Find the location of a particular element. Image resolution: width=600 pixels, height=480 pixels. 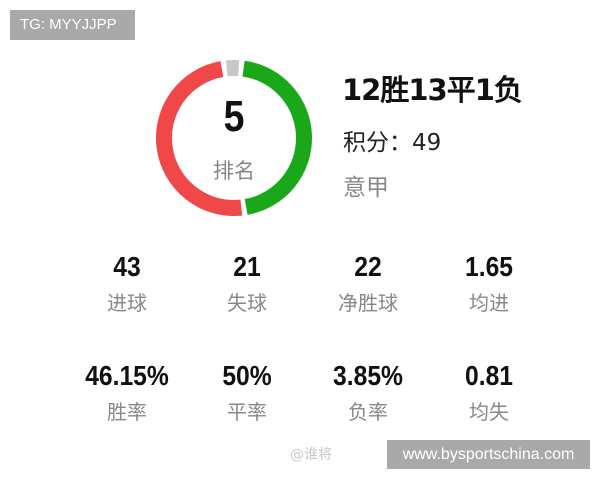

stat-value: 46.15% is located at coordinates (127, 375).